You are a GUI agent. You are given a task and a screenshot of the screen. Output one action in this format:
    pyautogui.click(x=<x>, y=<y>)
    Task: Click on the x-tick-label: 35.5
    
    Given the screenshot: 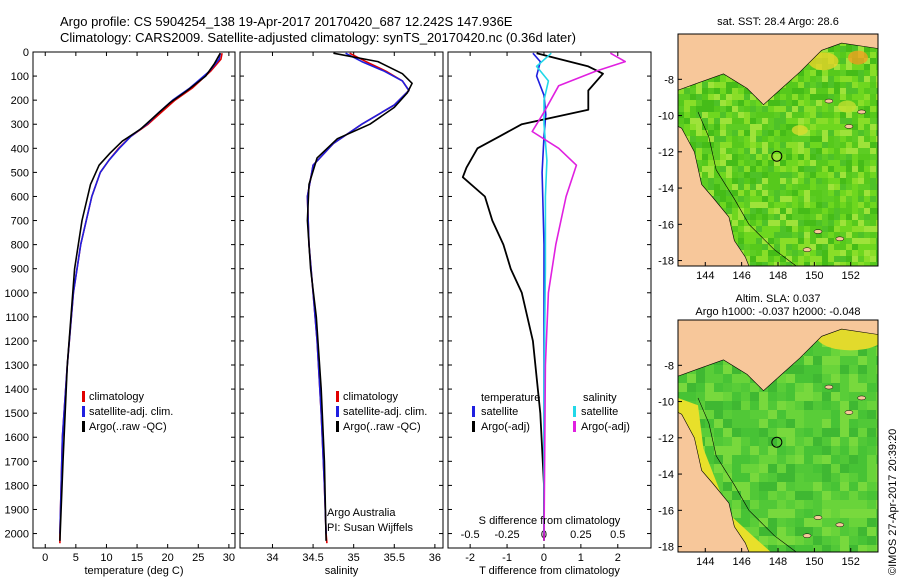 What is the action you would take?
    pyautogui.click(x=394, y=558)
    